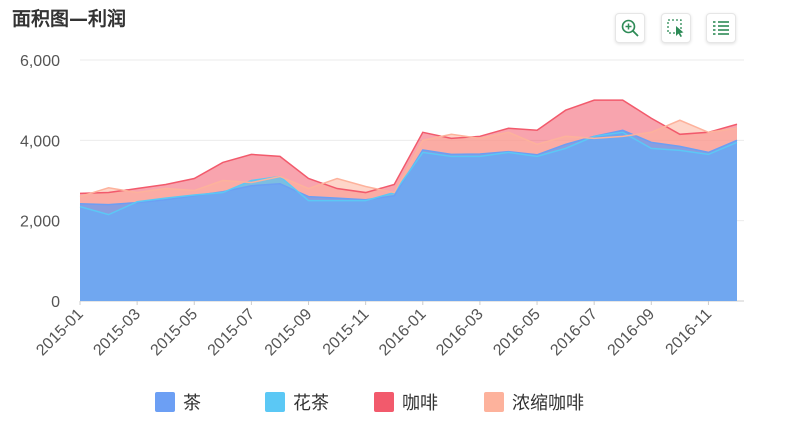 The height and width of the screenshot is (426, 788). I want to click on legend-item: 花茶, so click(297, 402).